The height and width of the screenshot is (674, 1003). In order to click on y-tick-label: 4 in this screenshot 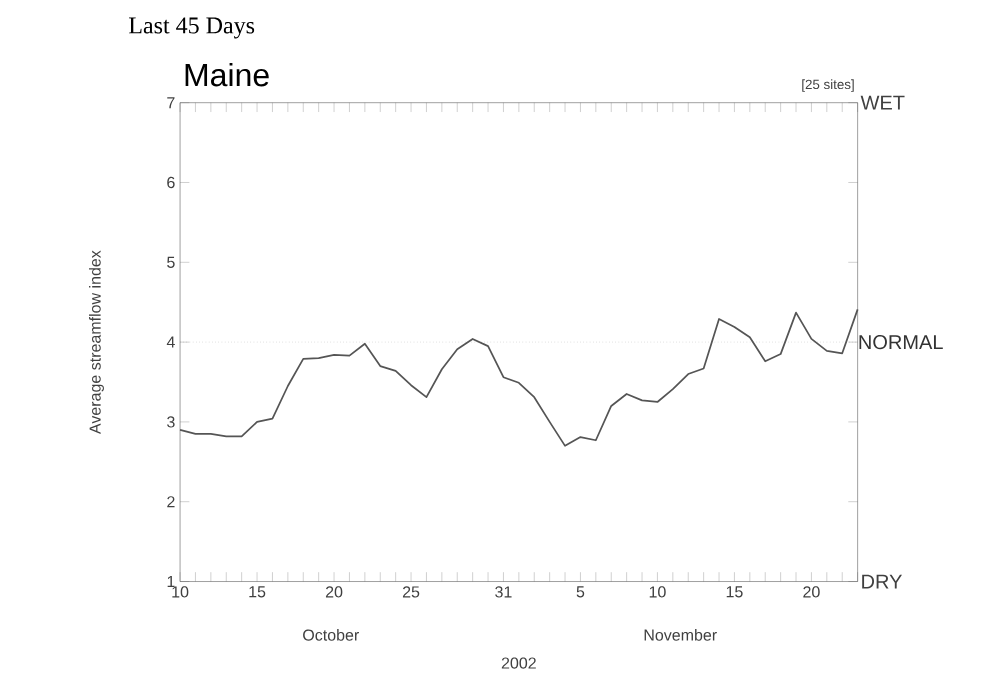, I will do `click(170, 342)`.